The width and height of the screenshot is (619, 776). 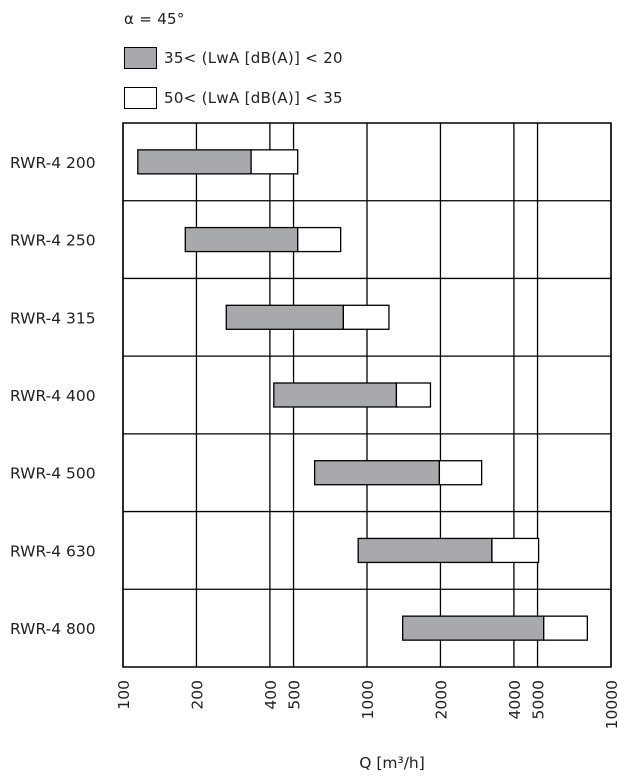 I want to click on category-label: RWR-4 315, so click(x=53, y=318).